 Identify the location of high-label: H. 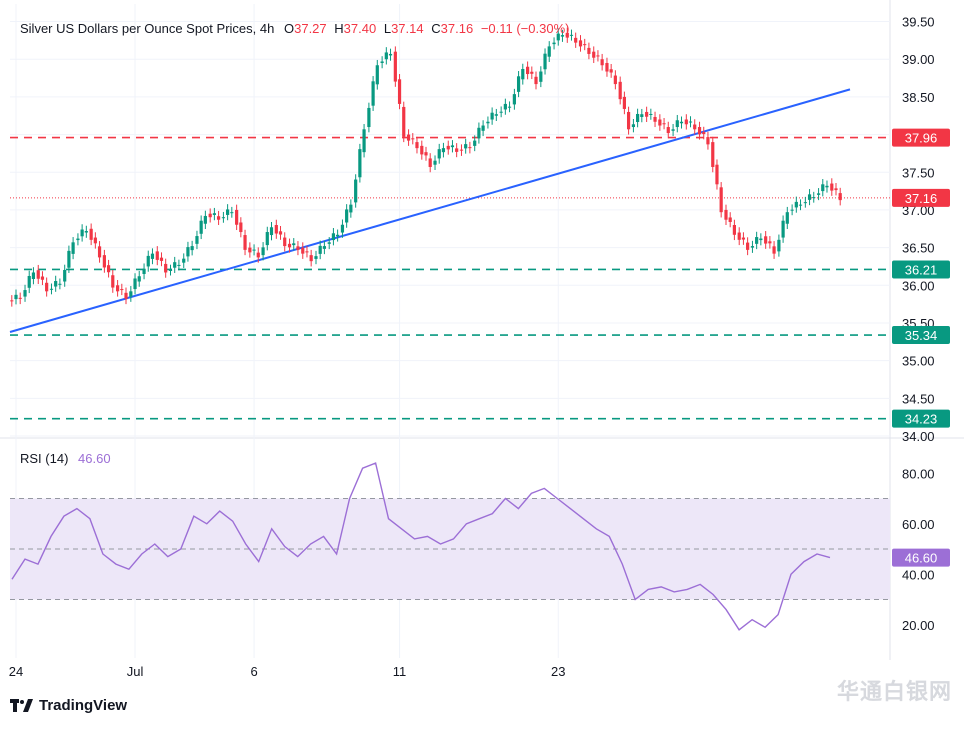
(339, 28).